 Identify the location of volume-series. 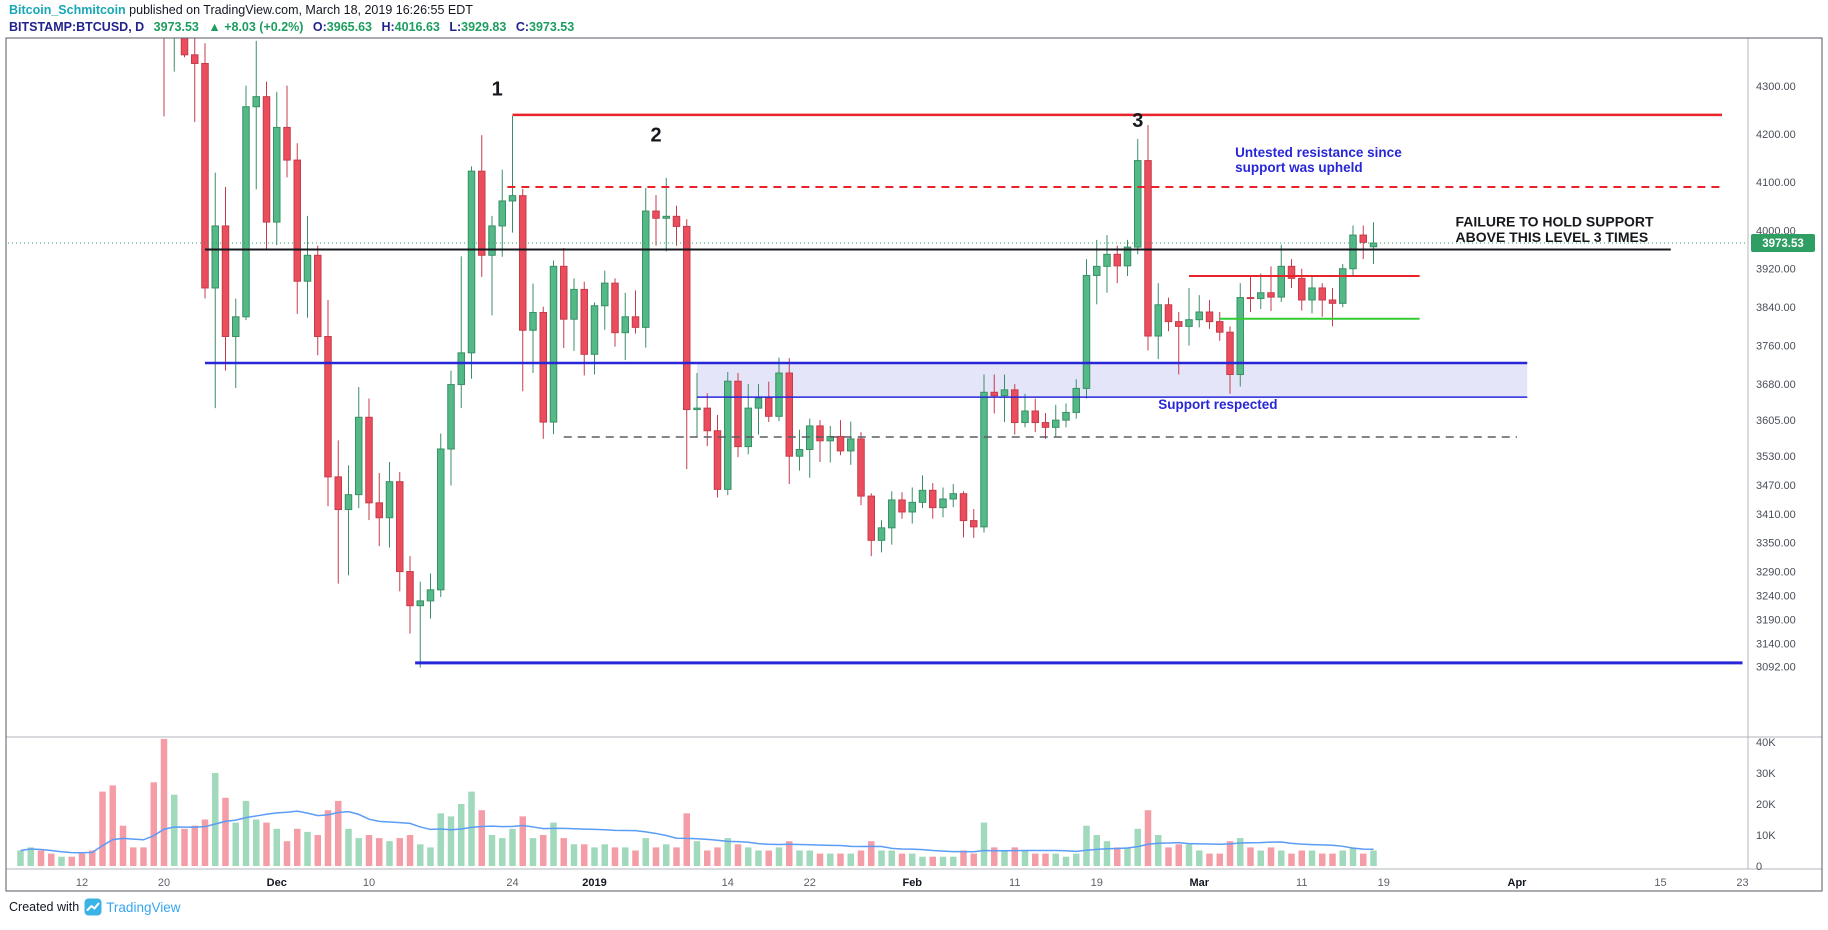
(697, 802).